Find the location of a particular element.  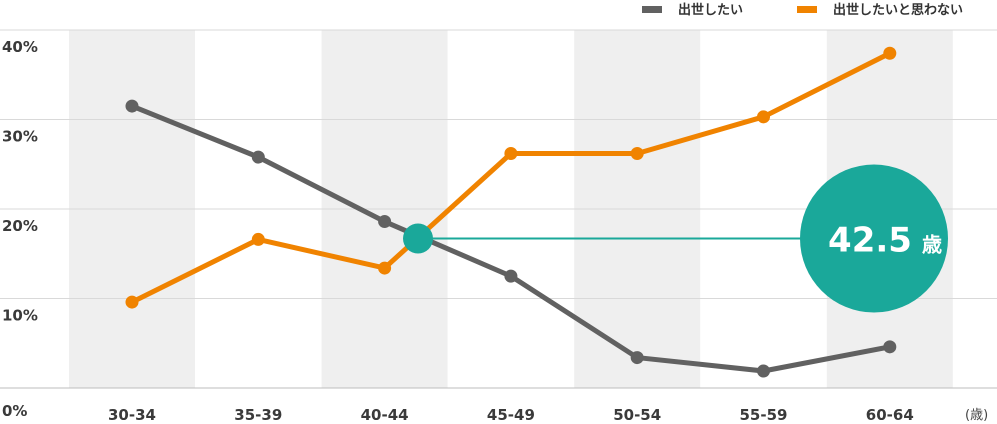

annotation-bubble is located at coordinates (874, 238).